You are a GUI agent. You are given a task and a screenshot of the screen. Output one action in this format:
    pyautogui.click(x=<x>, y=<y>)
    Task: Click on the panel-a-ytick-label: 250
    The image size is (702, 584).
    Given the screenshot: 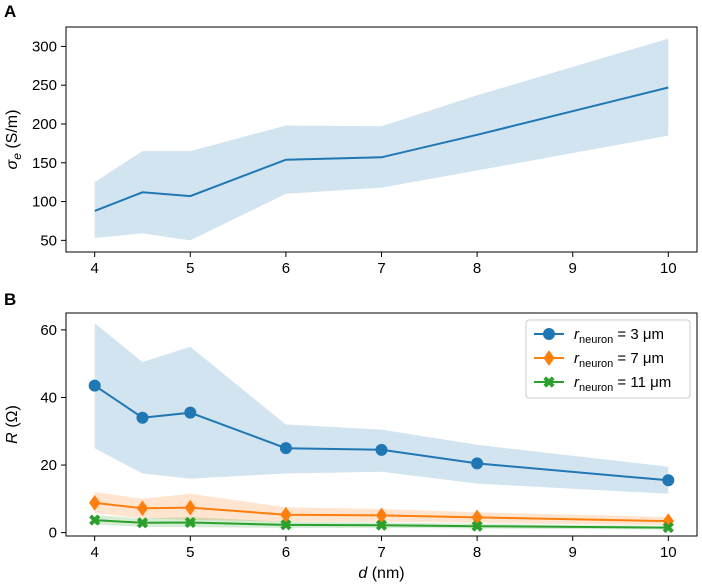 What is the action you would take?
    pyautogui.click(x=44, y=85)
    